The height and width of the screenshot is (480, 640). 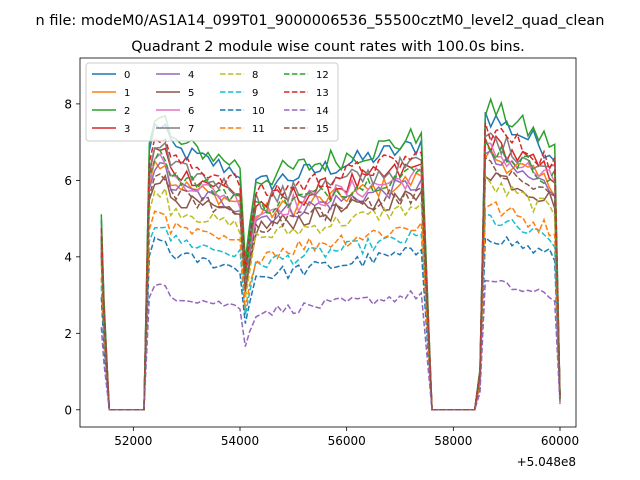 I want to click on y-tick-label: 6, so click(x=68, y=181).